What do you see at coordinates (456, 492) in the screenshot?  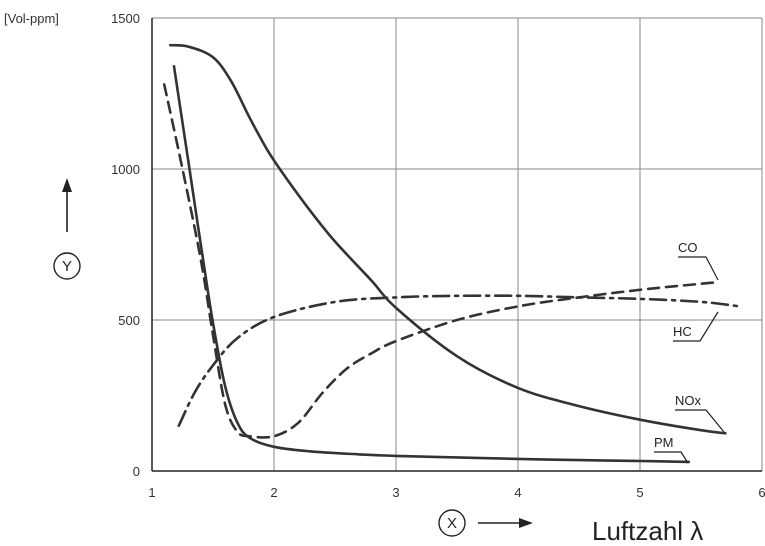 I see `x-tick-labels: 1 2 3 4 5 6` at bounding box center [456, 492].